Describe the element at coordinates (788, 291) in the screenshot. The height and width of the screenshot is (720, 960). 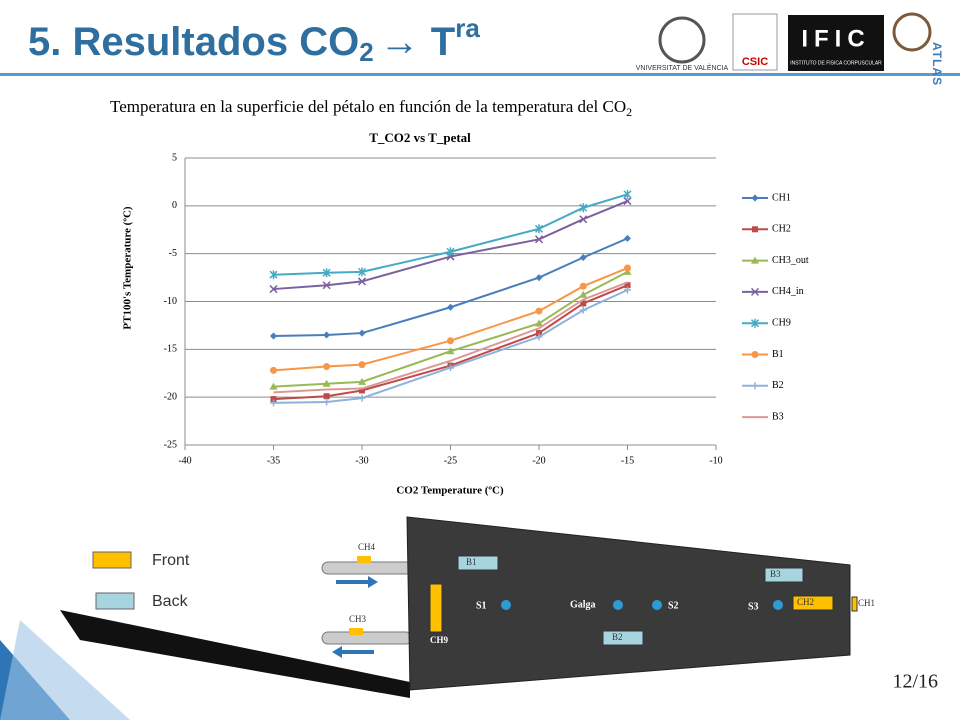
I see `legend-label: CH4_in` at that location.